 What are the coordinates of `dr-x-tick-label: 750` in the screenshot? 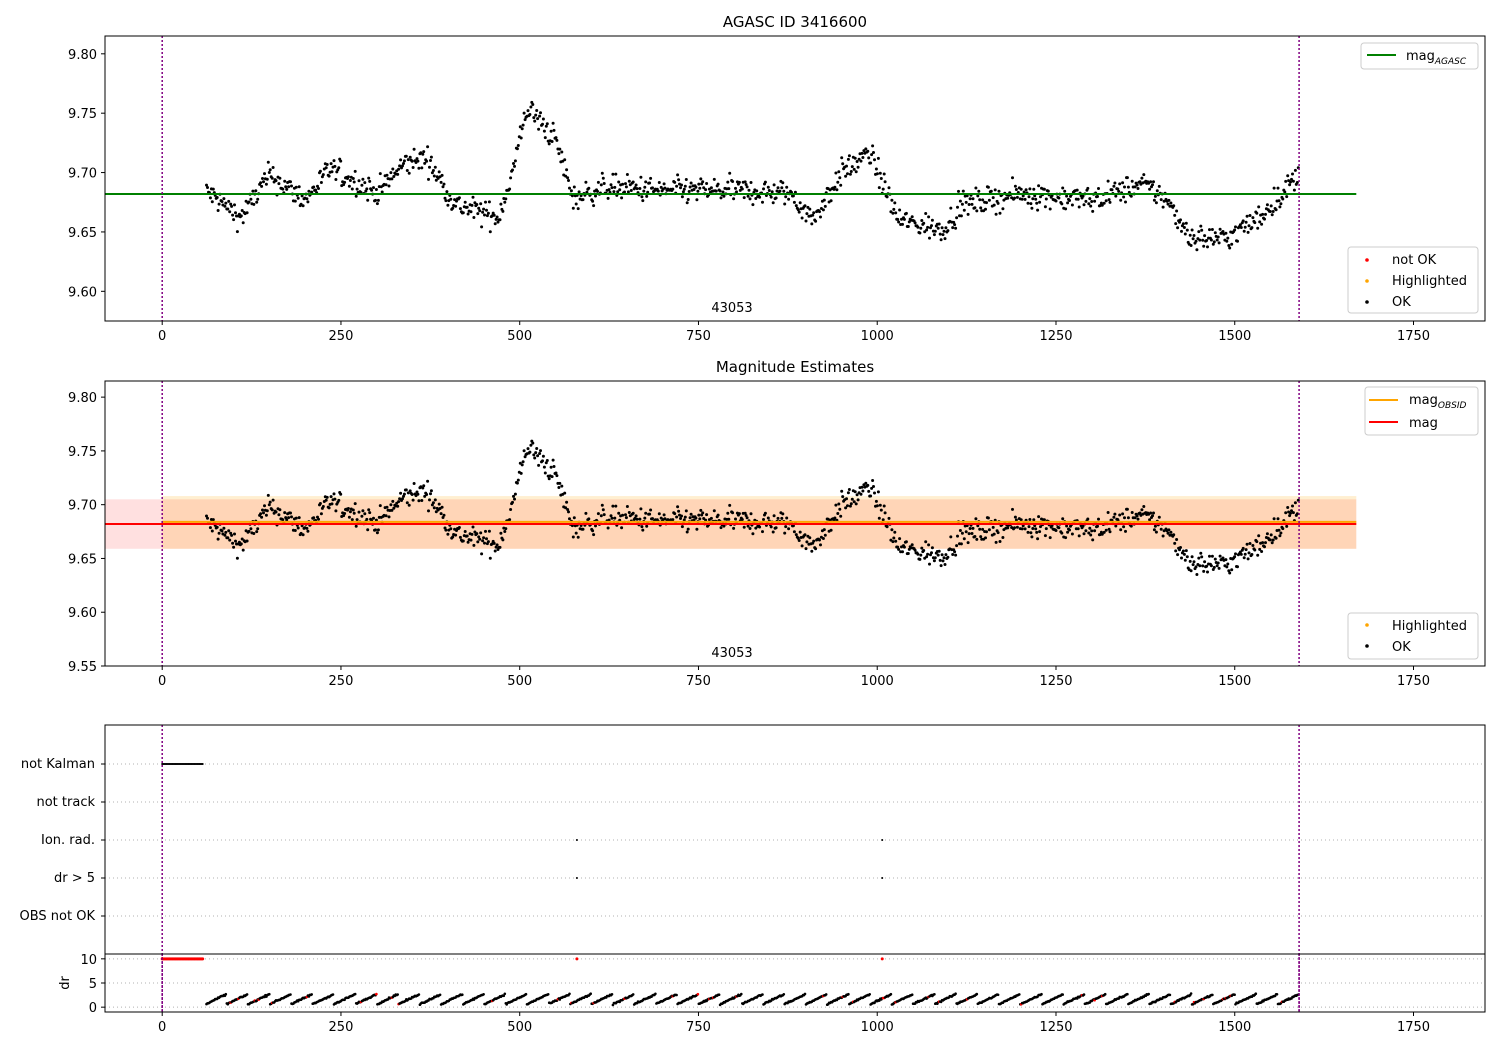 It's located at (698, 1027).